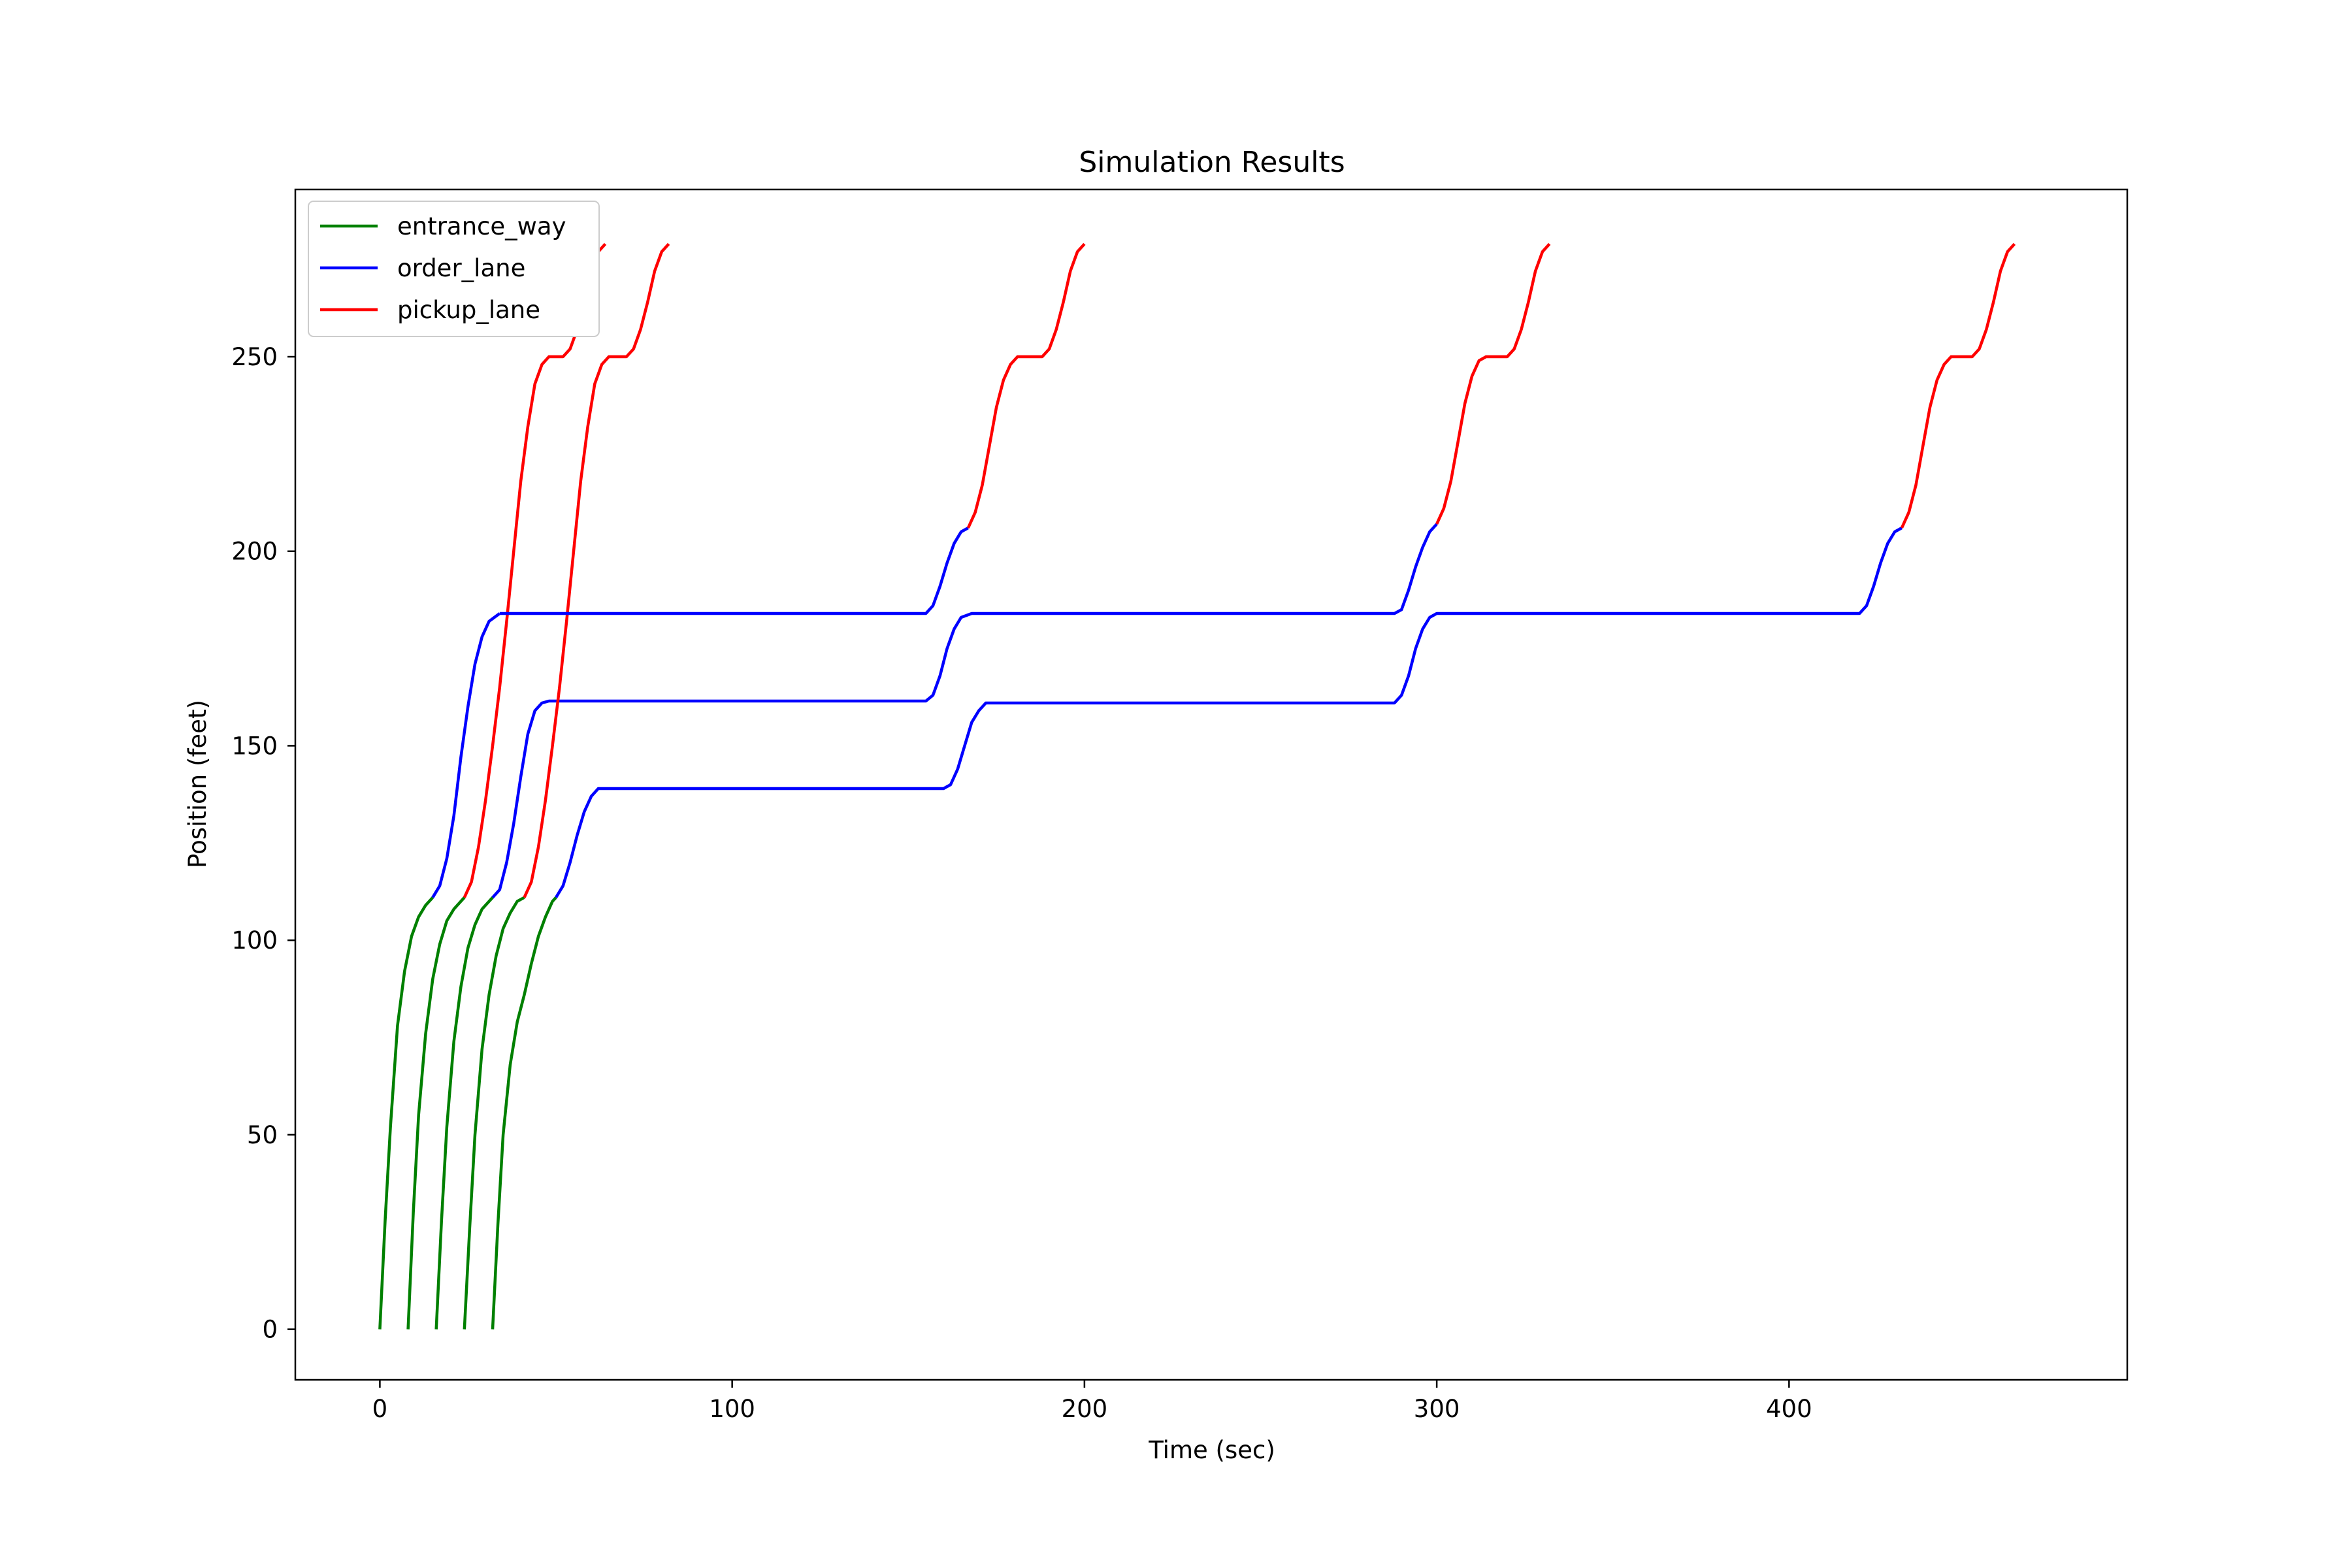  Describe the element at coordinates (461, 268) in the screenshot. I see `legend-label-order-lane: order_lane` at that location.